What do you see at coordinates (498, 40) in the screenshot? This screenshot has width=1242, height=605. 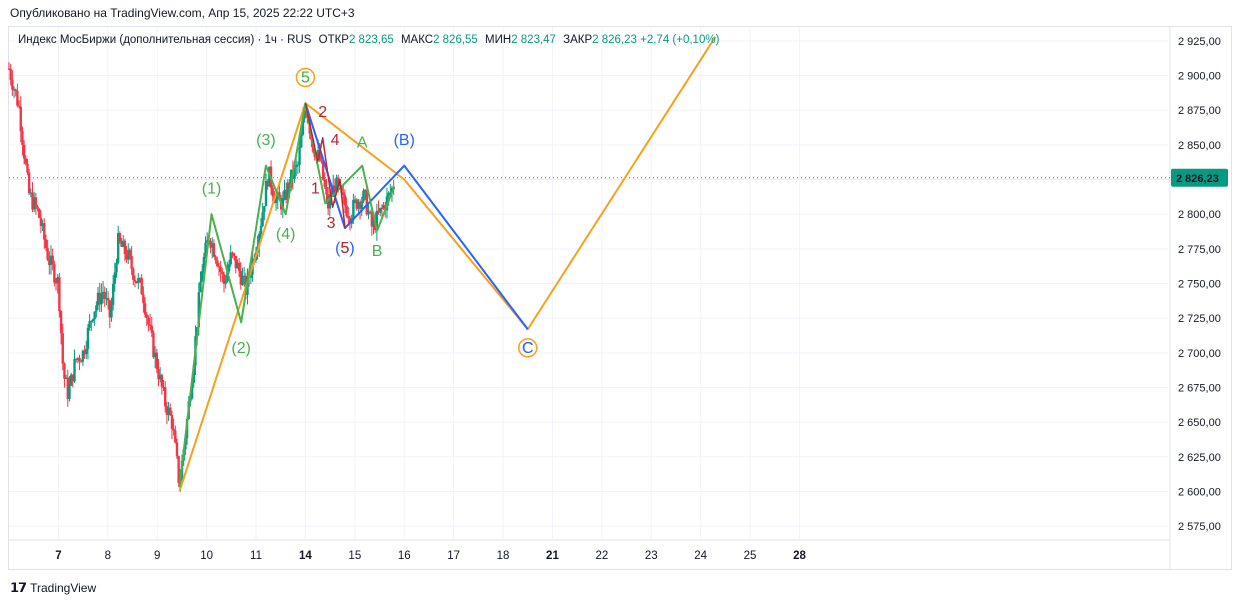 I see `low-label: МИН` at bounding box center [498, 40].